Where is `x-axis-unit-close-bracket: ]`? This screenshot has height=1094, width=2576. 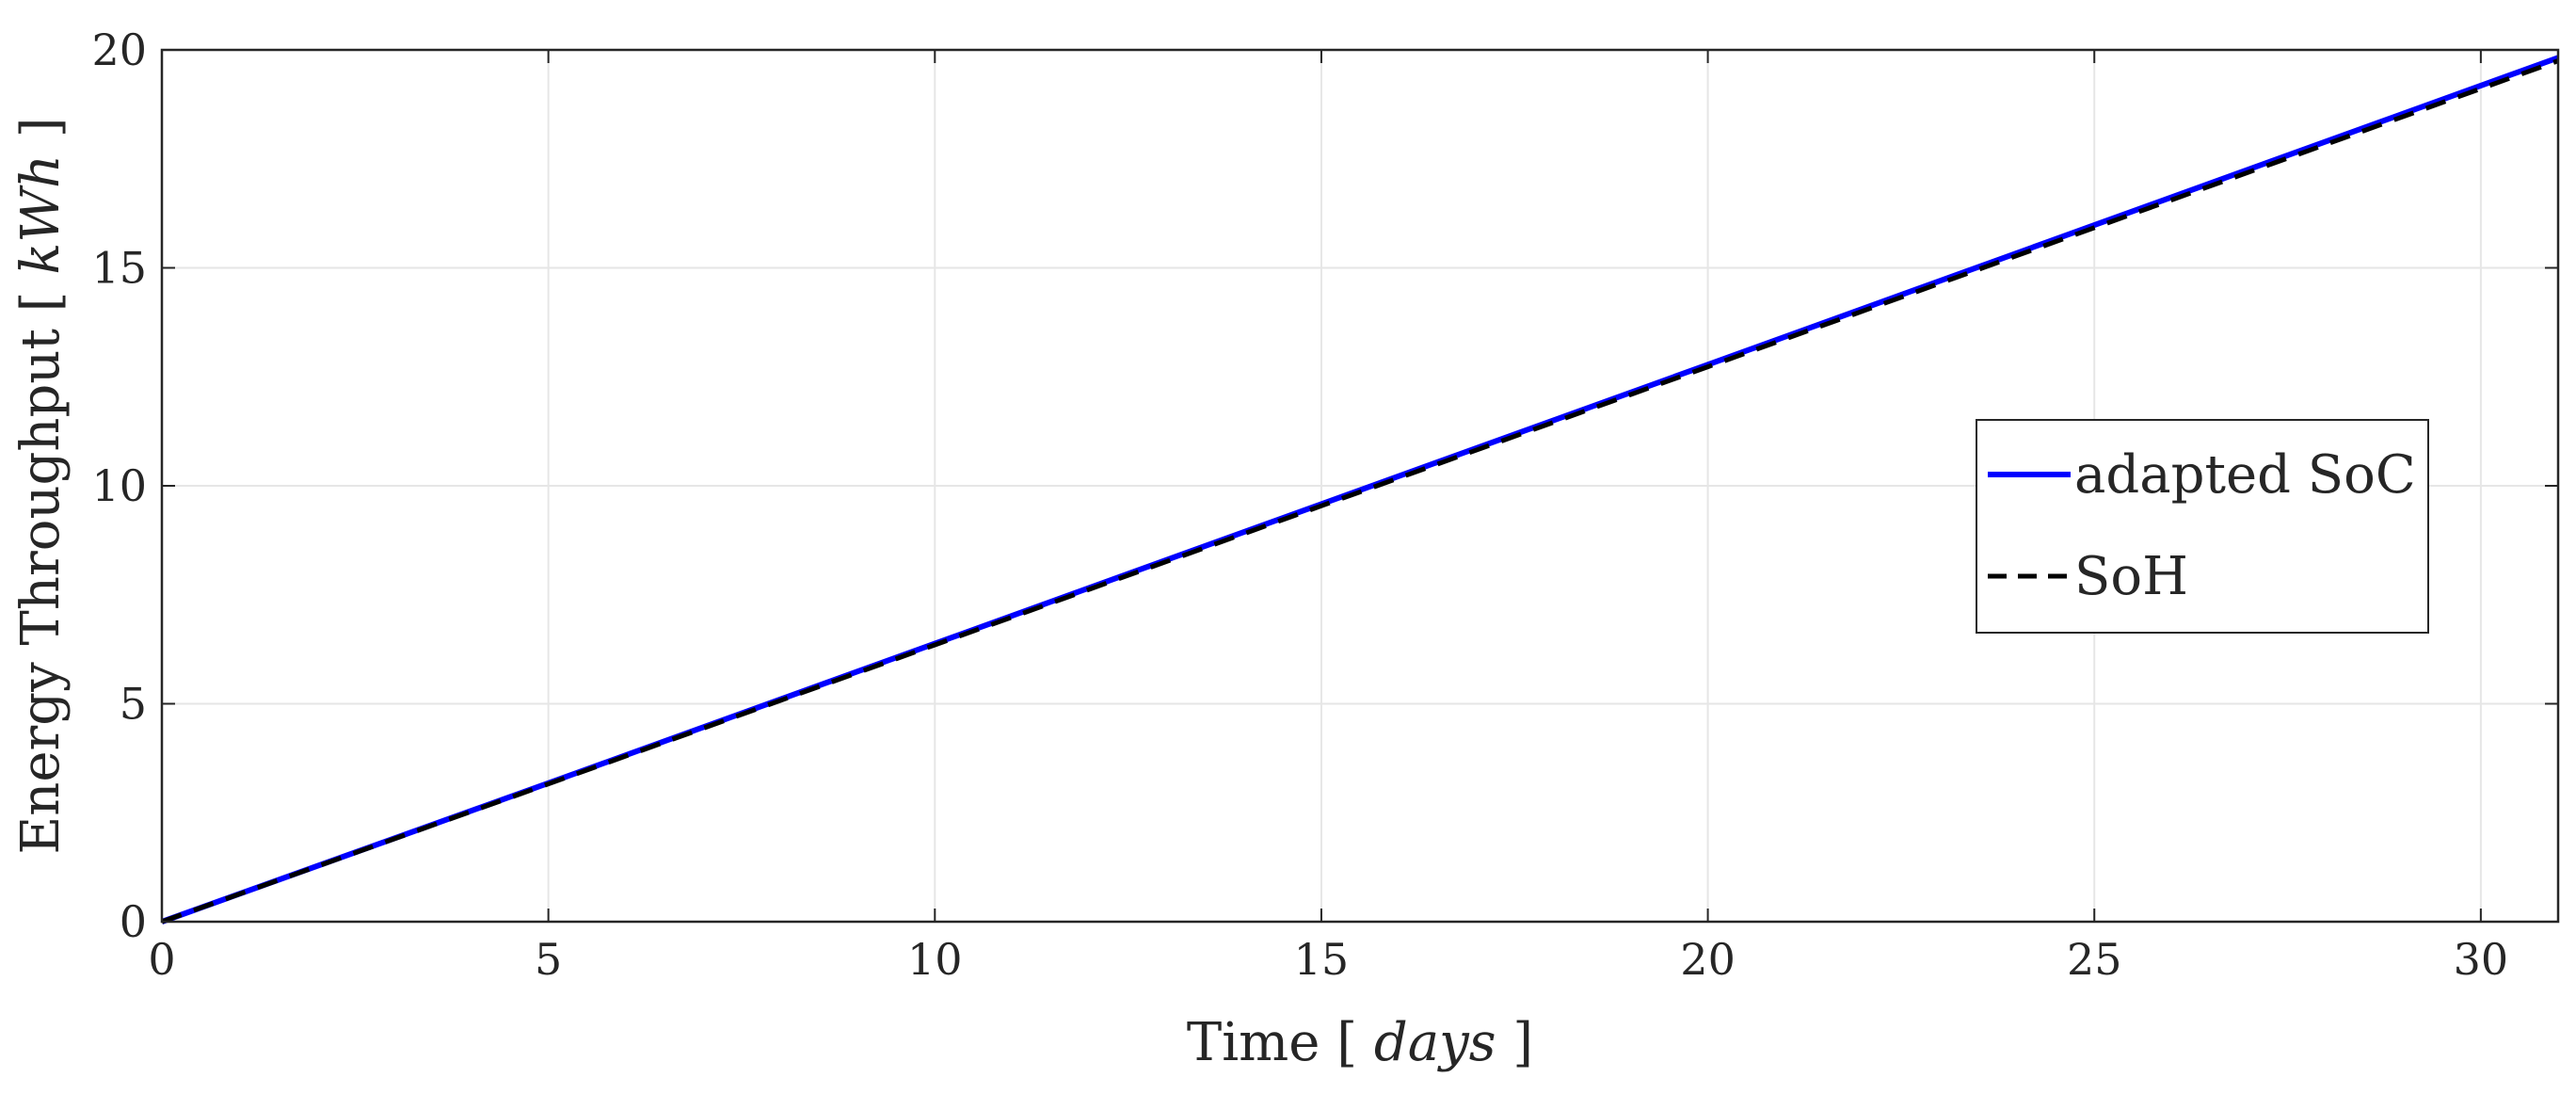 x-axis-unit-close-bracket: ] is located at coordinates (1522, 1042).